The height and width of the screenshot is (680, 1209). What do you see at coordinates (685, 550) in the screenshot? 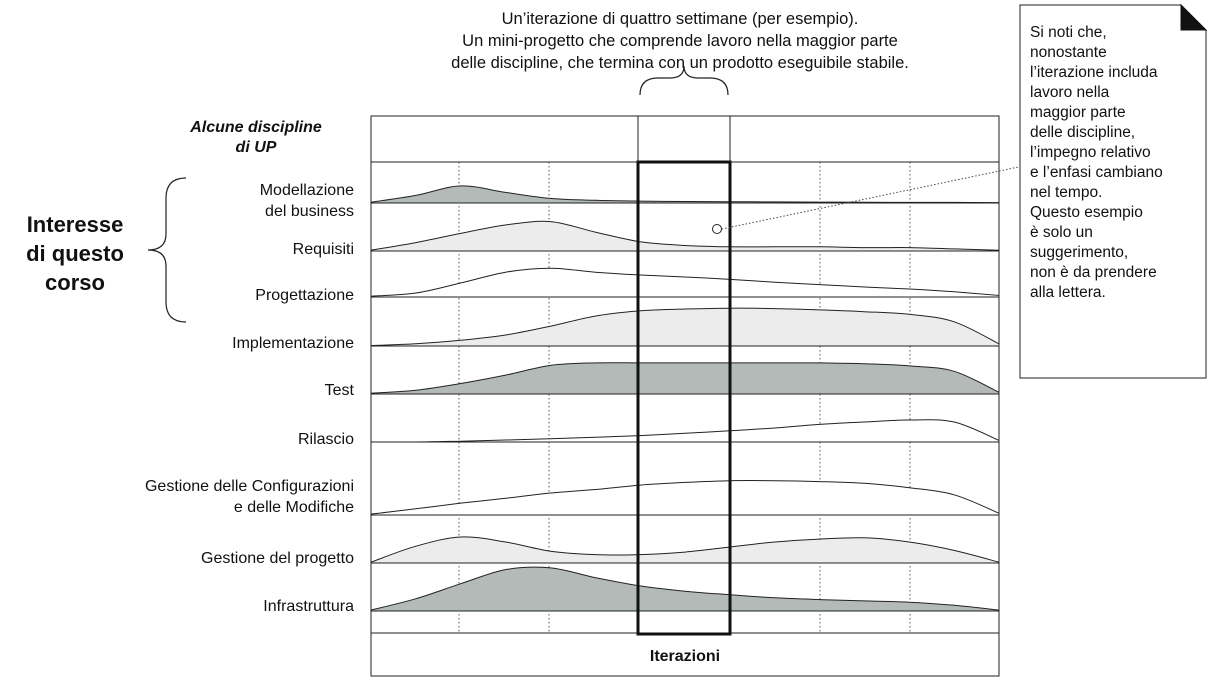
I see `effort-curve-project-management` at bounding box center [685, 550].